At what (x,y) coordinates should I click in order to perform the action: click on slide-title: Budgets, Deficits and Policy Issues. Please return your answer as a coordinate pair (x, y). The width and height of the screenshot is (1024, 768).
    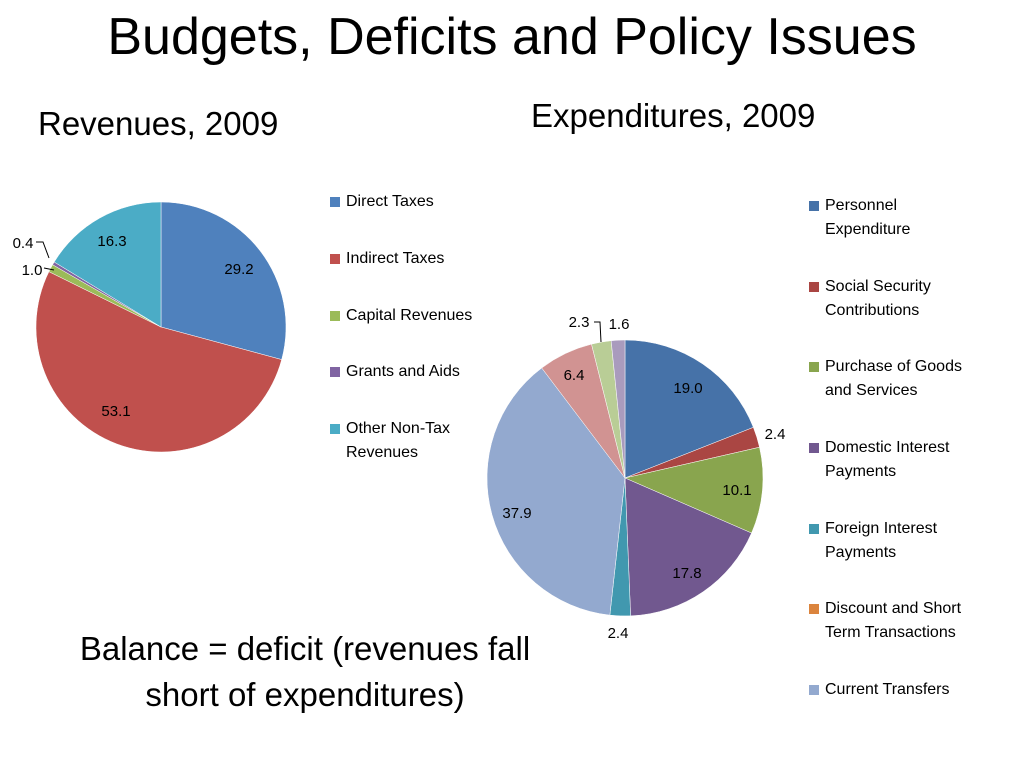
    Looking at the image, I should click on (512, 37).